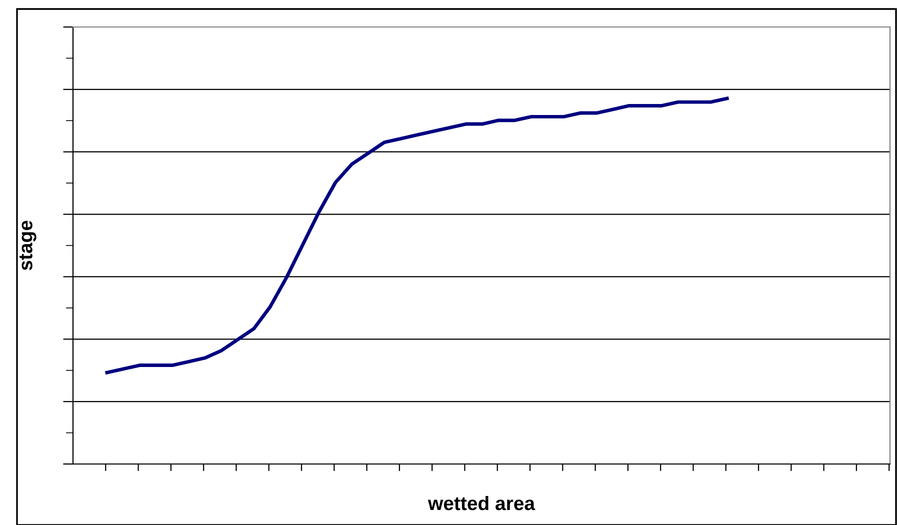  I want to click on x-axis-title: wetted area, so click(482, 503).